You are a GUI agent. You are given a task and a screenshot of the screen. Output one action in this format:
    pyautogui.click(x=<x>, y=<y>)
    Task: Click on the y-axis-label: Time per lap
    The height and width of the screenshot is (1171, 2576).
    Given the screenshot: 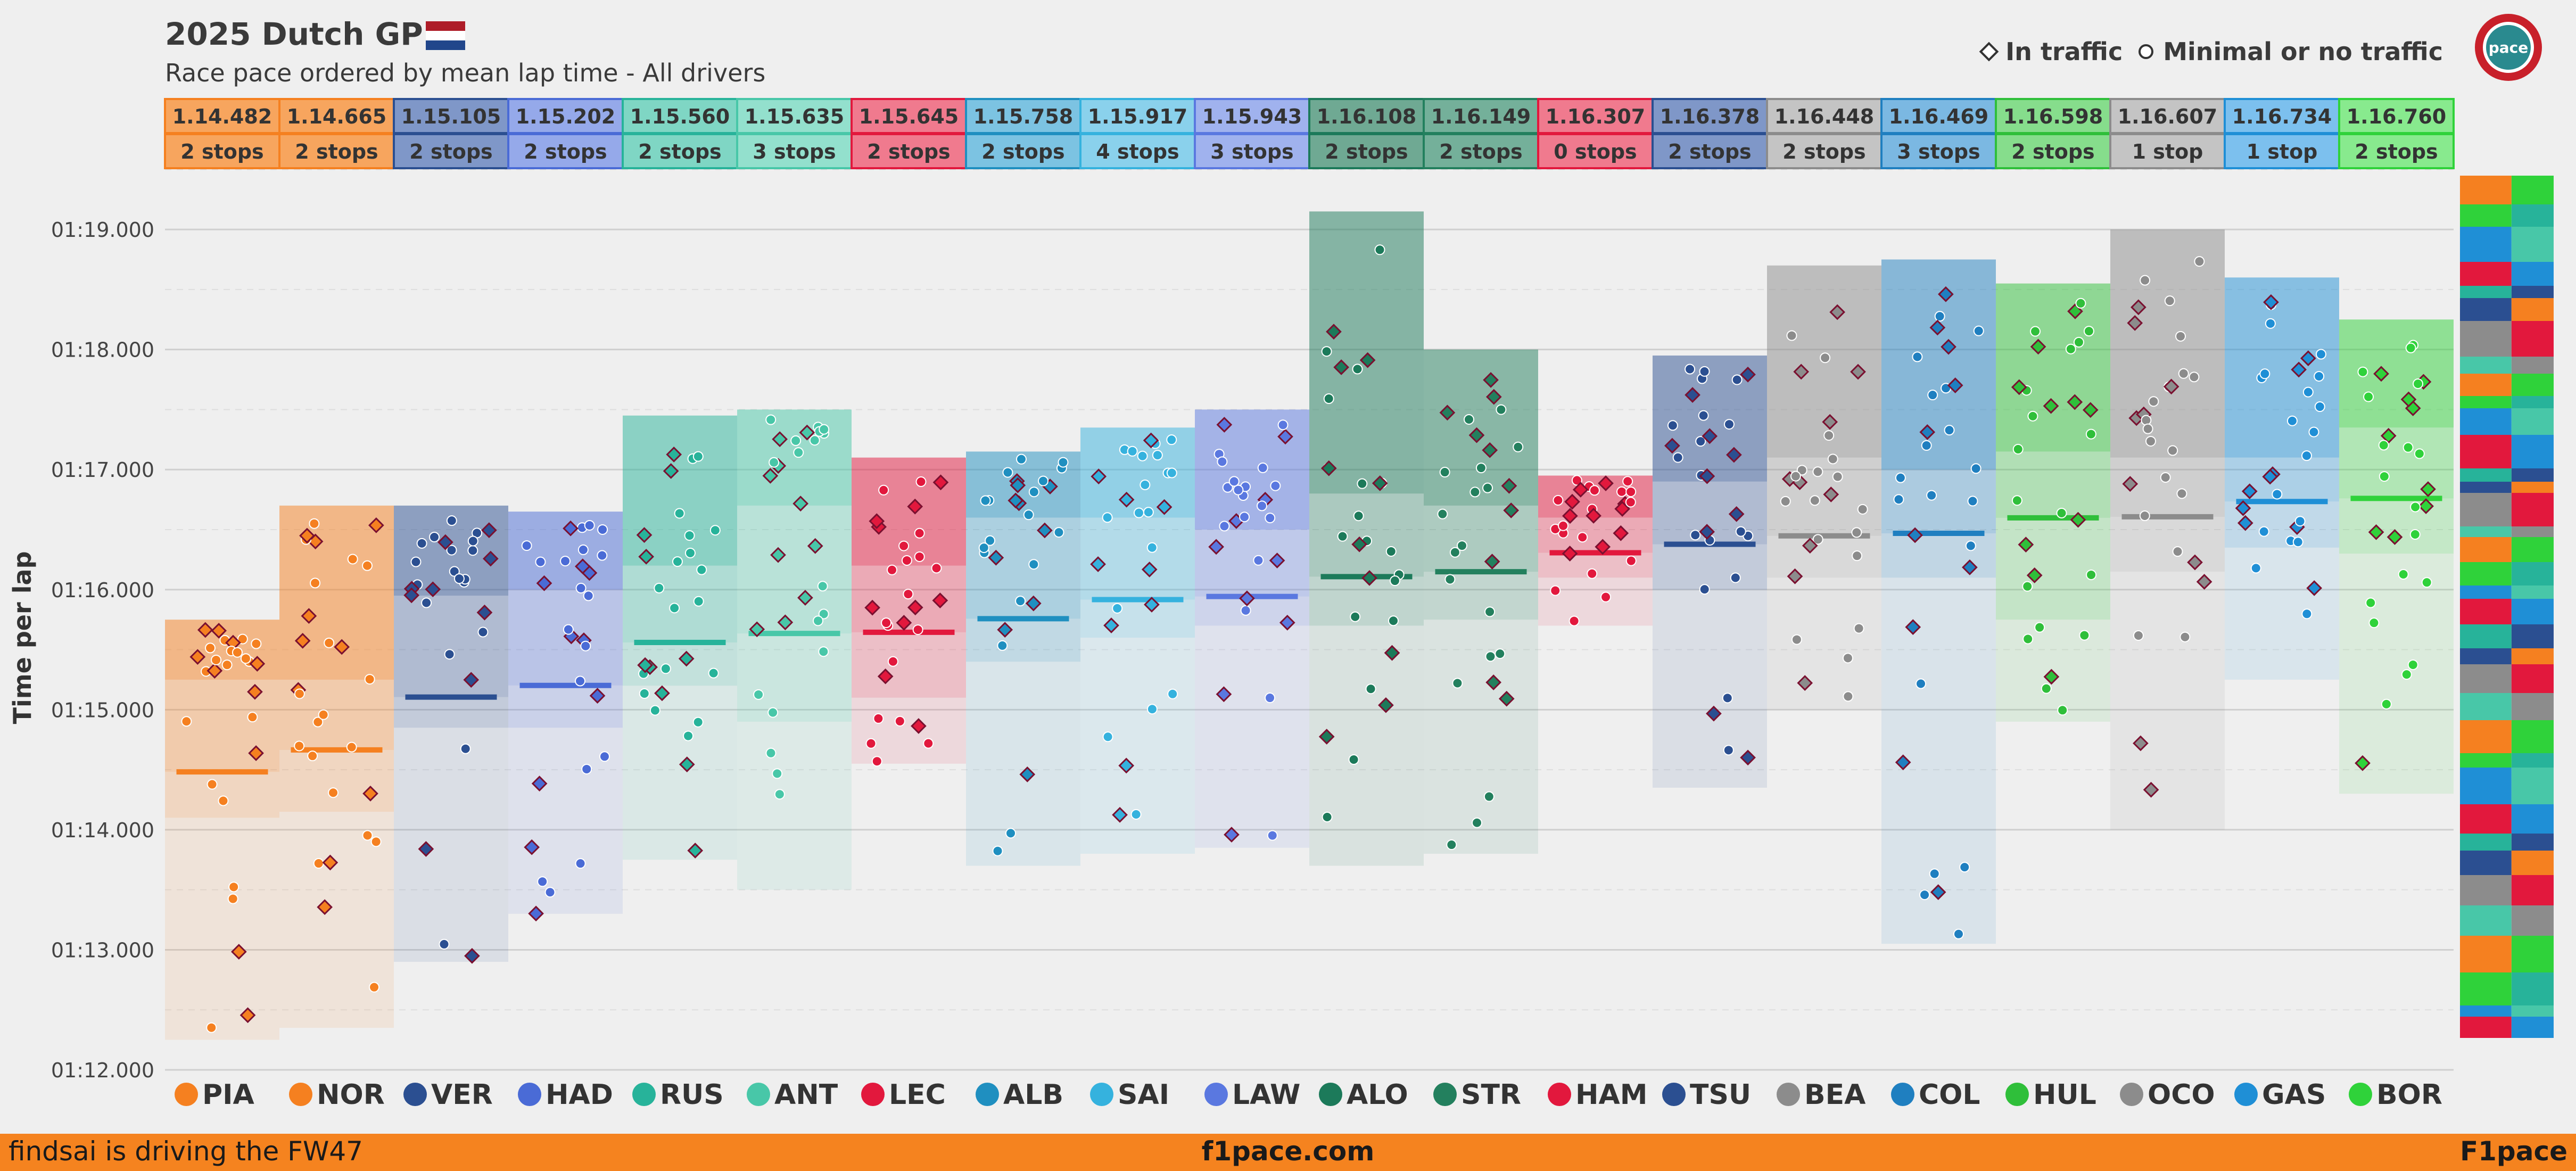 What is the action you would take?
    pyautogui.click(x=22, y=637)
    